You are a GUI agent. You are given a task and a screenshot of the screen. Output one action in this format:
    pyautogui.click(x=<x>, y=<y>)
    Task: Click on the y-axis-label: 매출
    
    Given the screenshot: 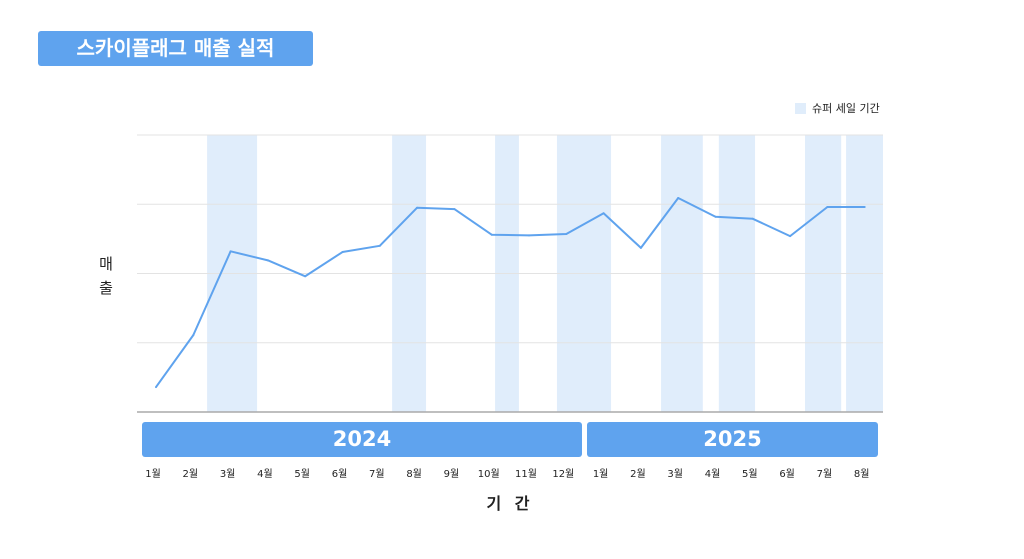 What is the action you would take?
    pyautogui.click(x=106, y=276)
    